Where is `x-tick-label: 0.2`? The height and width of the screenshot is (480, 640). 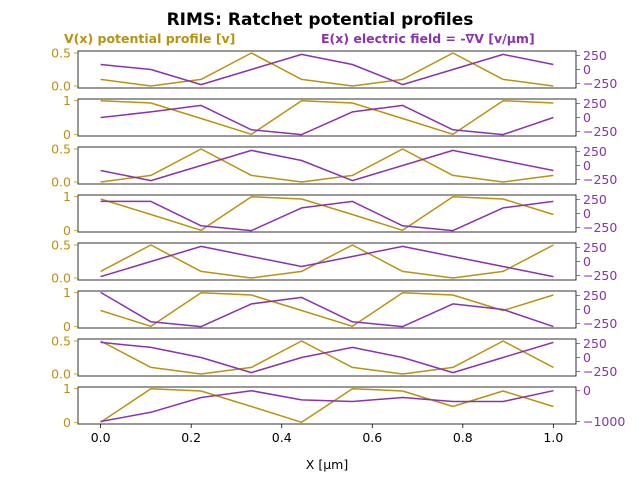 x-tick-label: 0.2 is located at coordinates (191, 437).